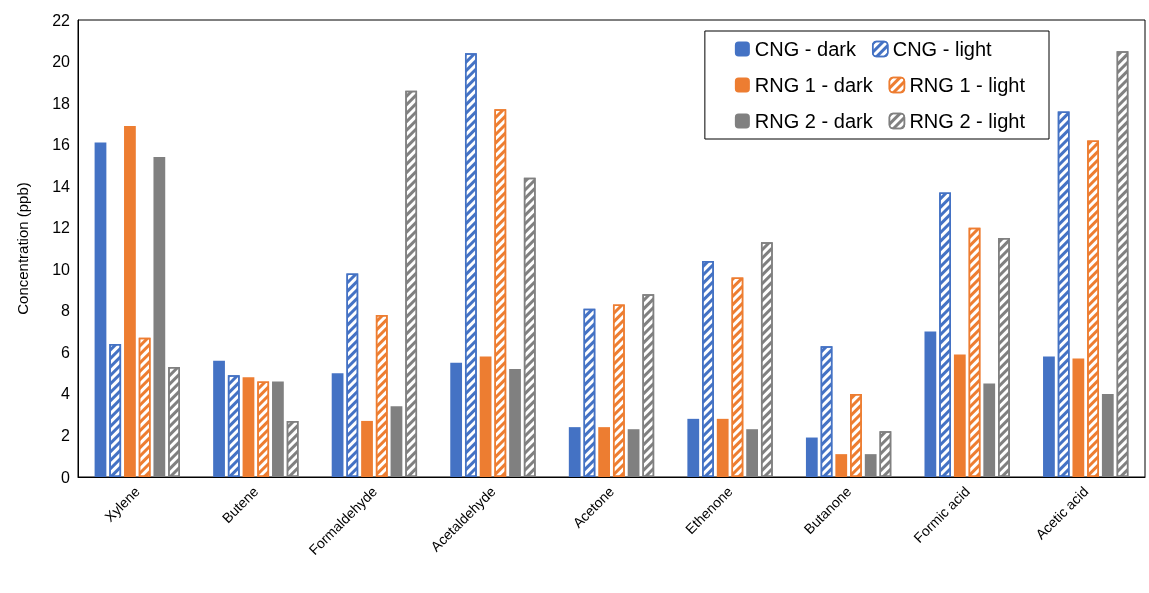  Describe the element at coordinates (967, 85) in the screenshot. I see `legend-label: RNG 1 - light` at that location.